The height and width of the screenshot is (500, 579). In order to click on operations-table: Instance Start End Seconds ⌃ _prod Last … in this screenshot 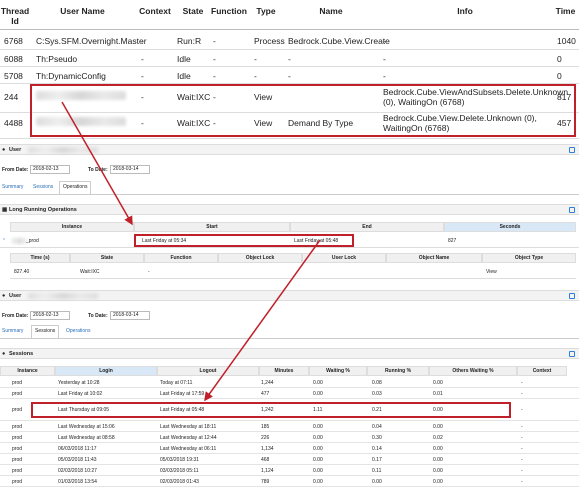, I will do `click(289, 252)`.